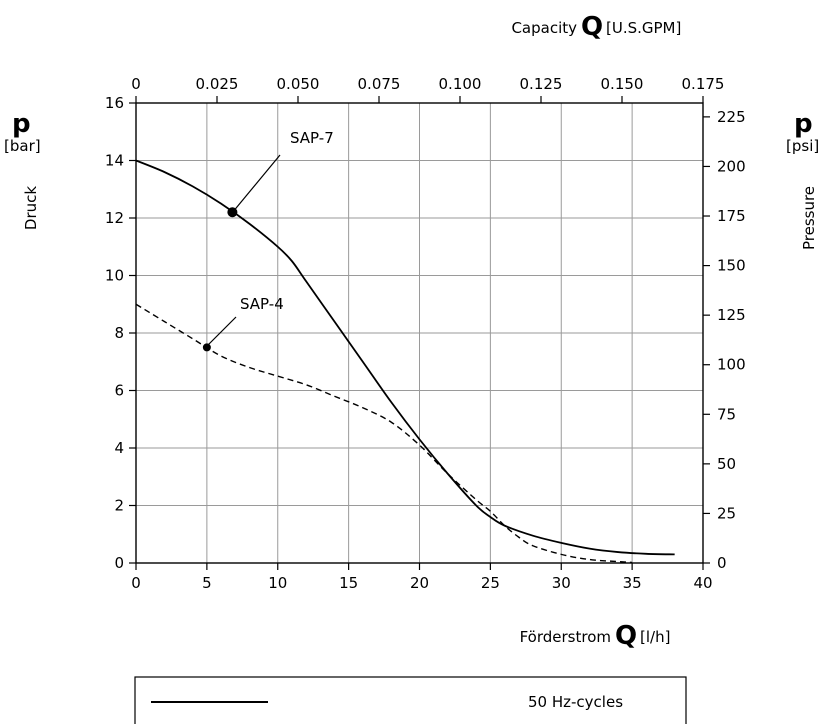 The height and width of the screenshot is (728, 824). What do you see at coordinates (277, 583) in the screenshot?
I see `bottom-axis-tick-label: 10` at bounding box center [277, 583].